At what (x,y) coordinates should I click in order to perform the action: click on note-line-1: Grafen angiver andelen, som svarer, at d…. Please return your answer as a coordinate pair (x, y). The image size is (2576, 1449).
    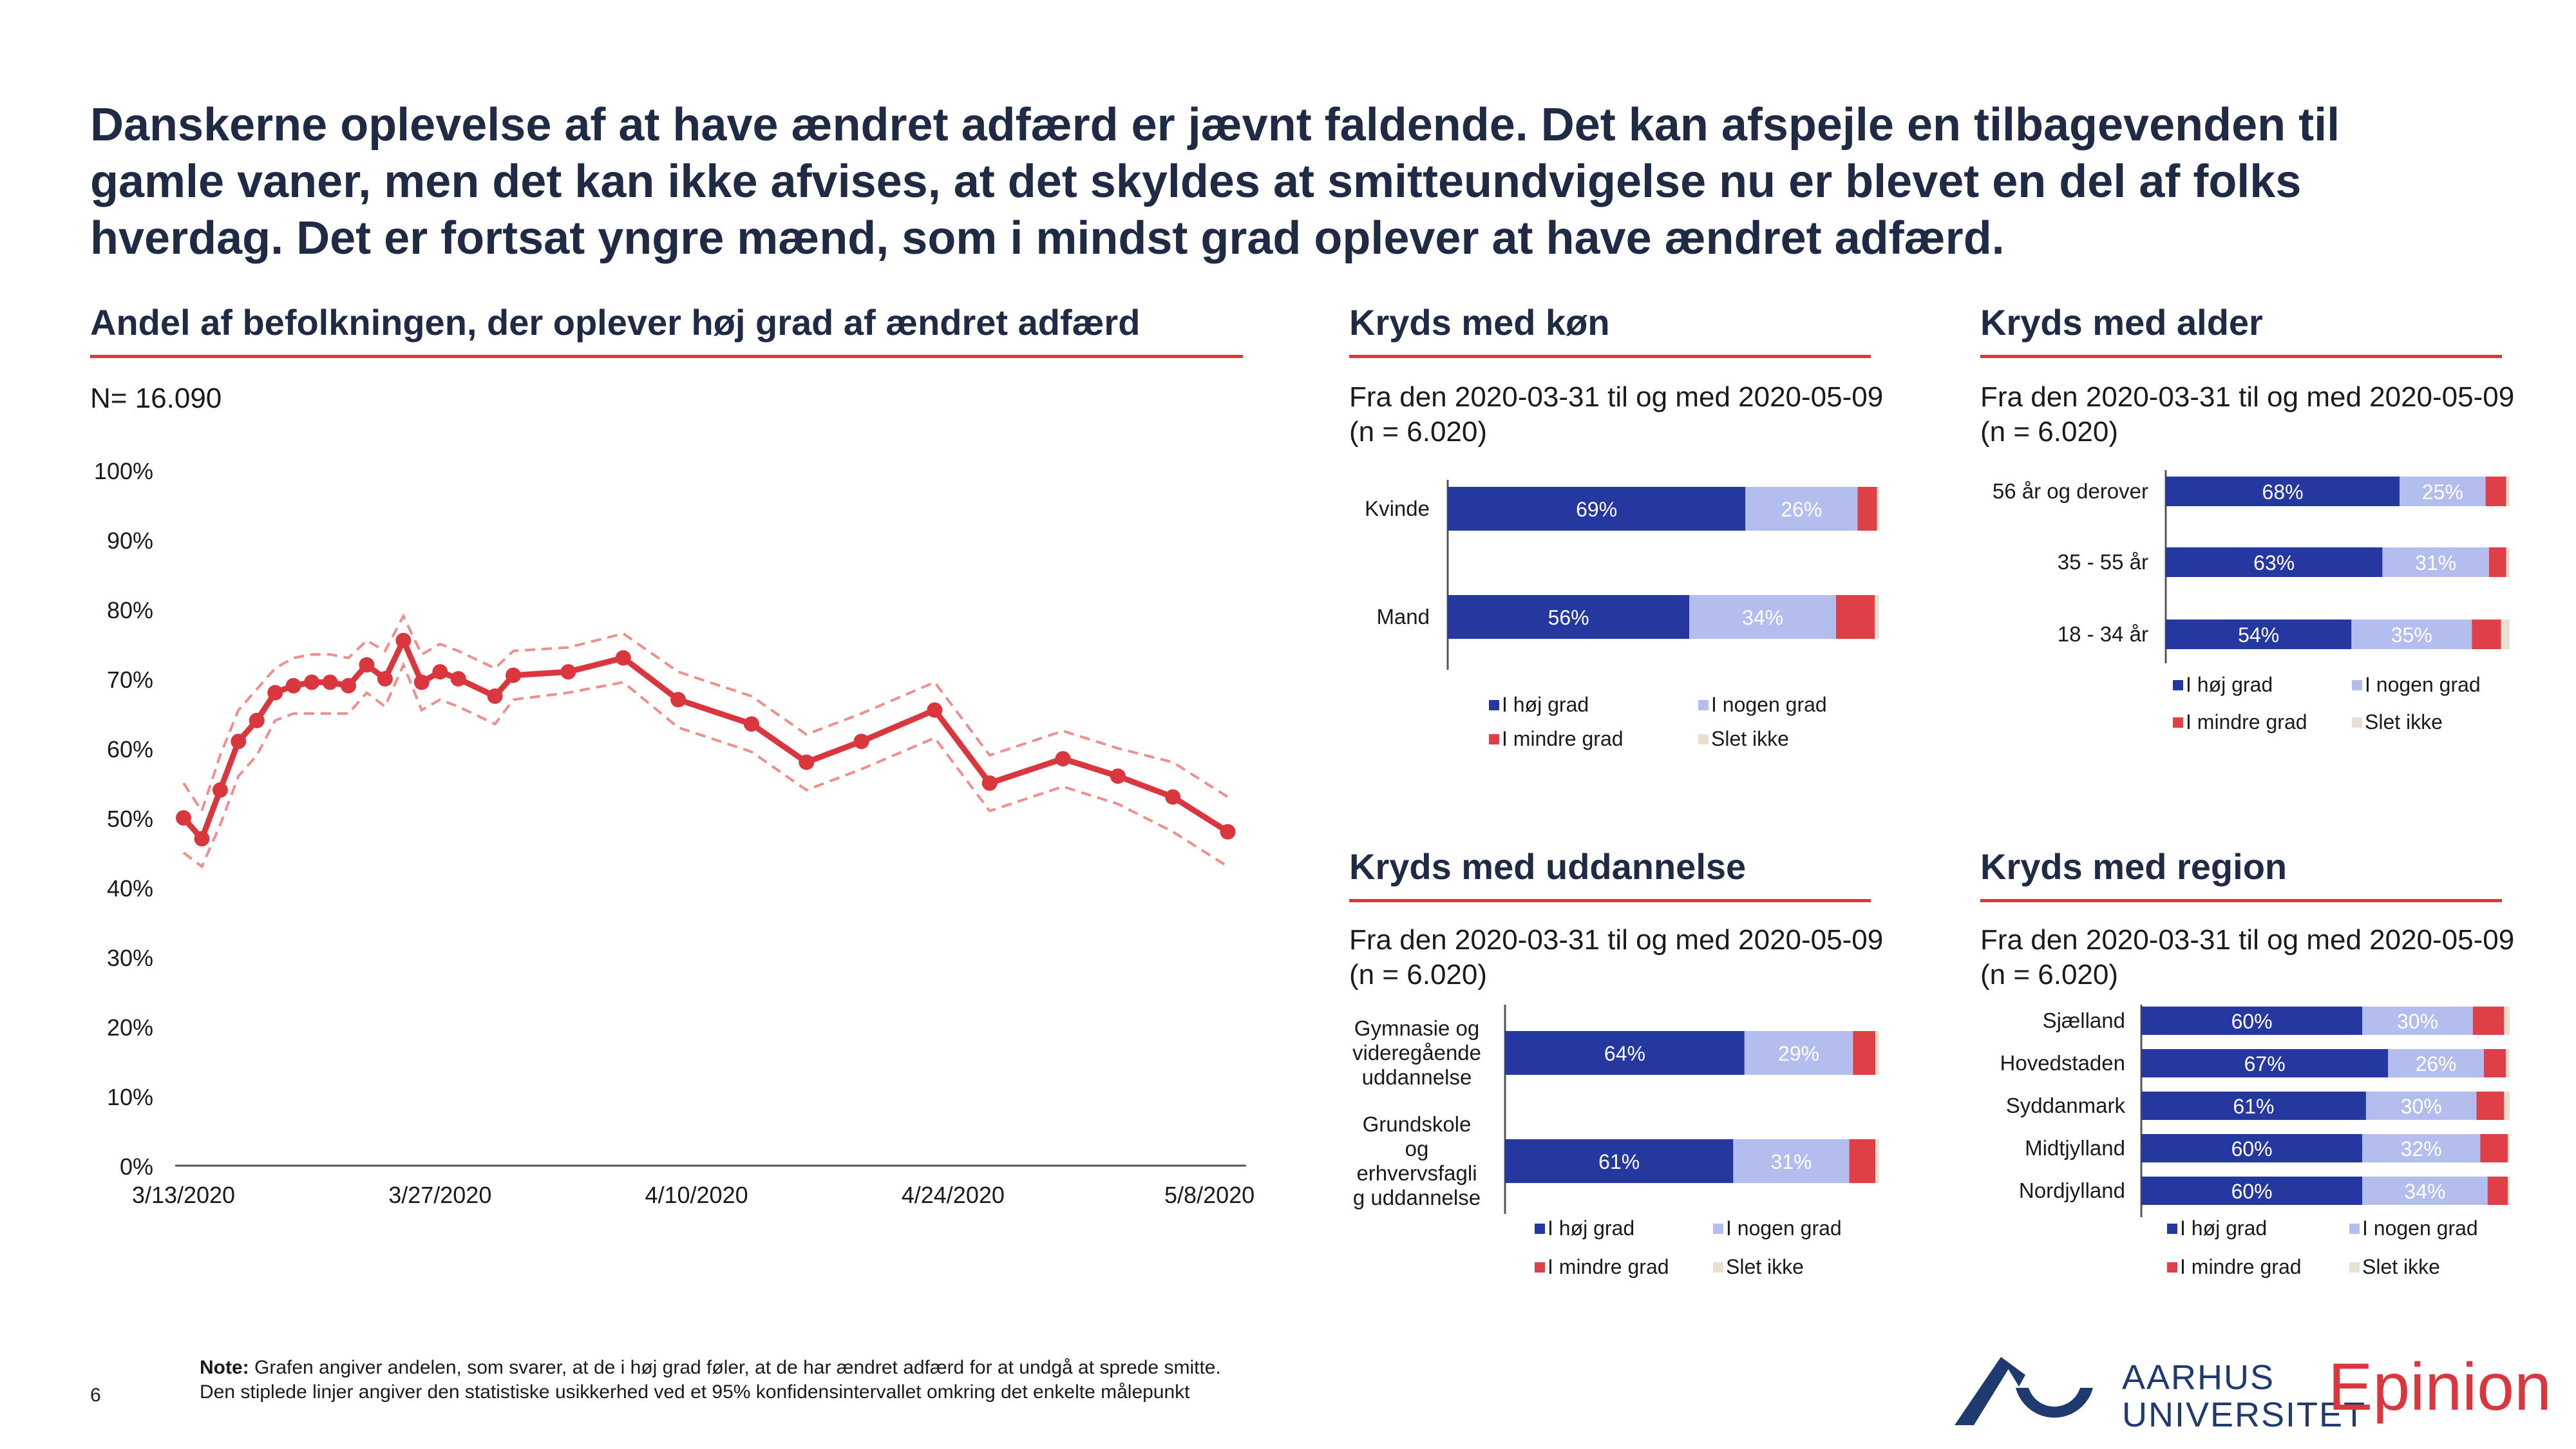
    Looking at the image, I should click on (735, 1368).